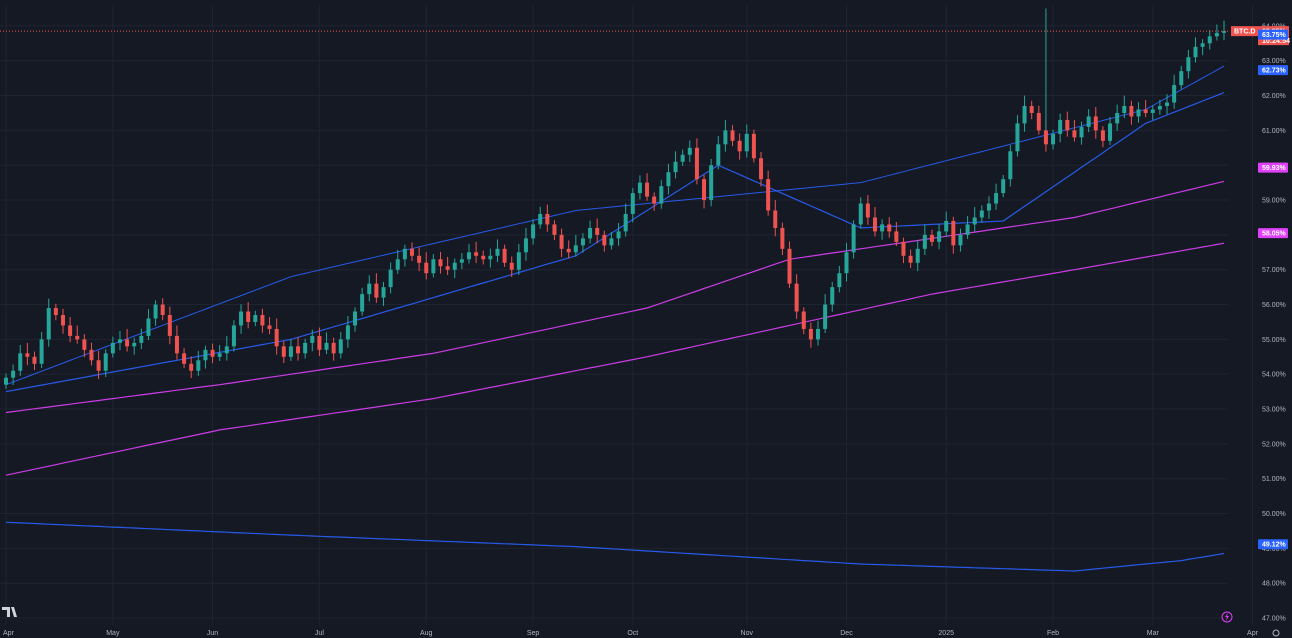  What do you see at coordinates (1274, 168) in the screenshot?
I see `ma-value-badge: 59.93%` at bounding box center [1274, 168].